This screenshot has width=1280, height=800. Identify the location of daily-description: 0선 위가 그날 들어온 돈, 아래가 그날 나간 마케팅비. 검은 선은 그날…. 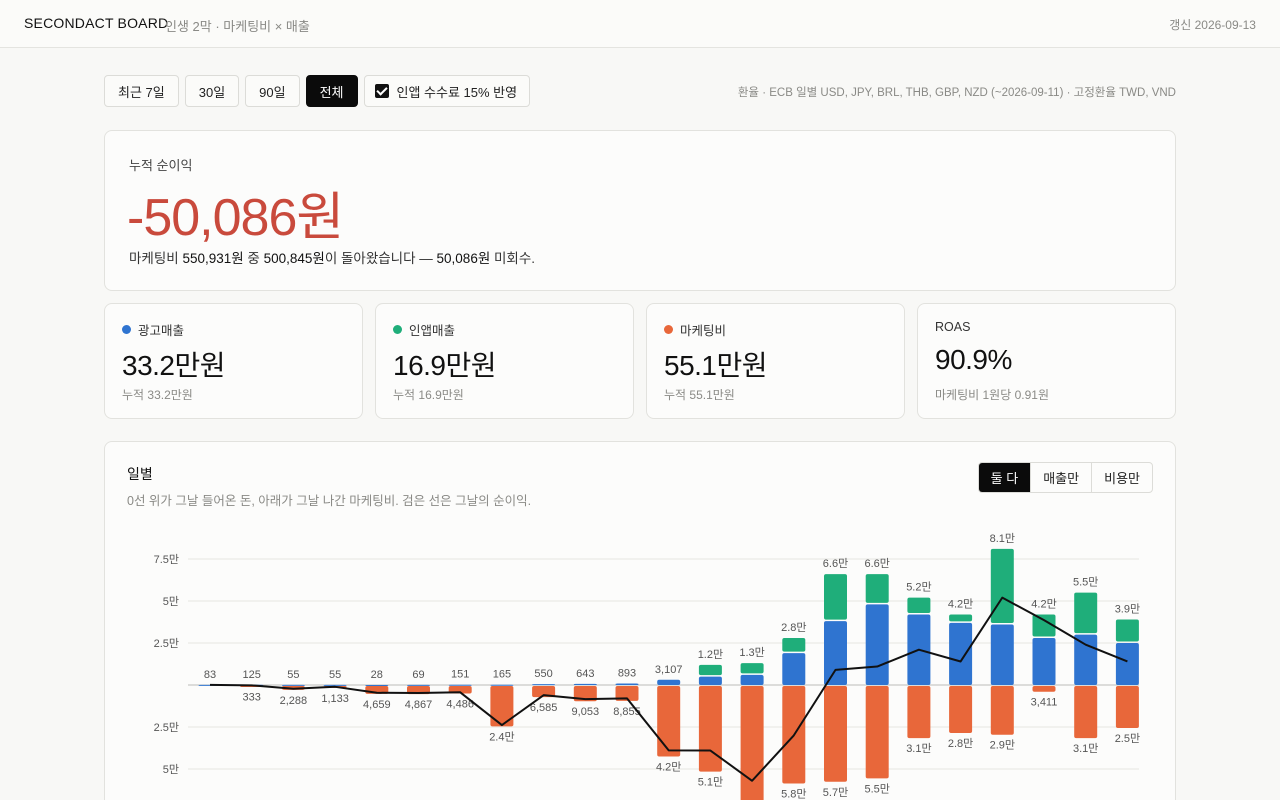
(329, 501).